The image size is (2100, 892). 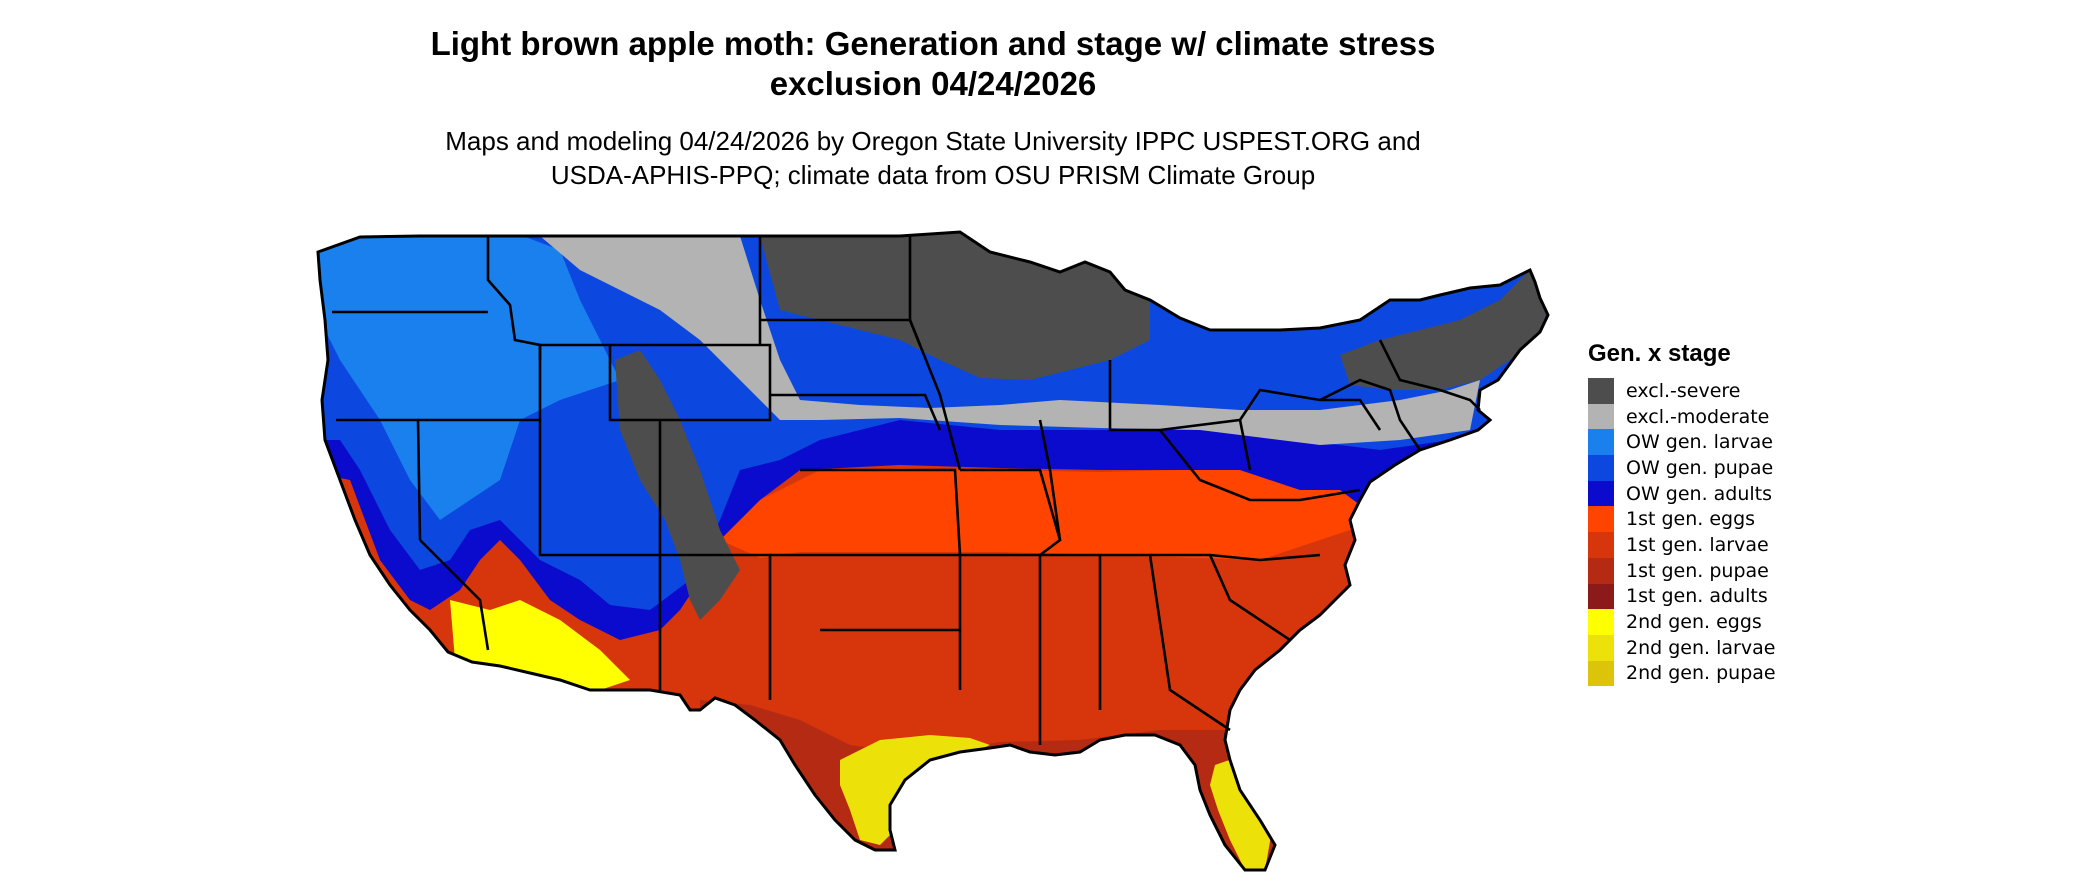 I want to click on border-wy, so click(x=691, y=382).